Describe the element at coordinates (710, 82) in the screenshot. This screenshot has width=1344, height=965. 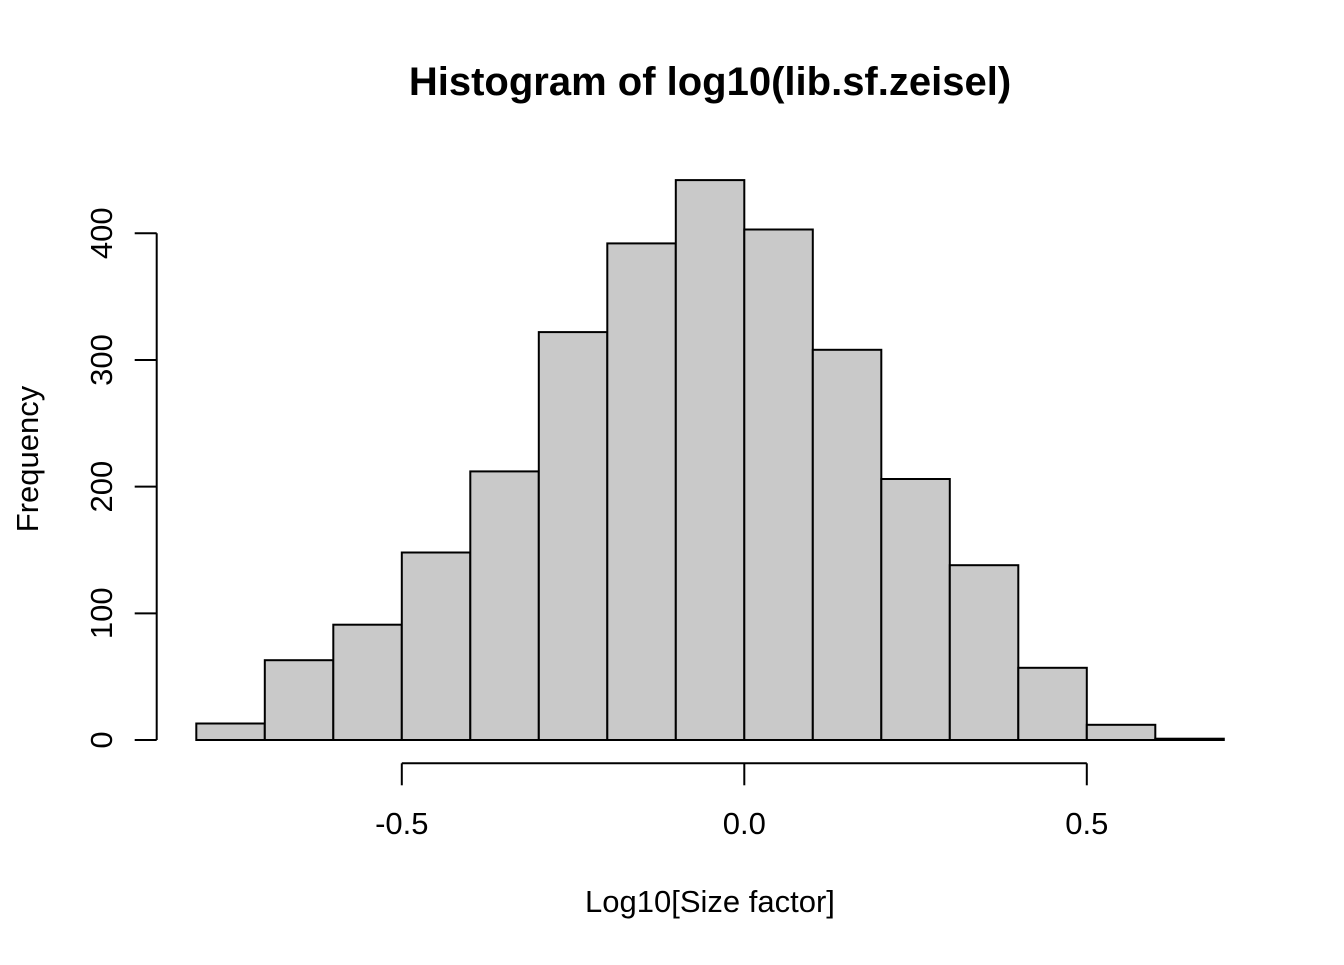
I see `chart-title: Histogram of log10(lib.sf.zeisel)` at that location.